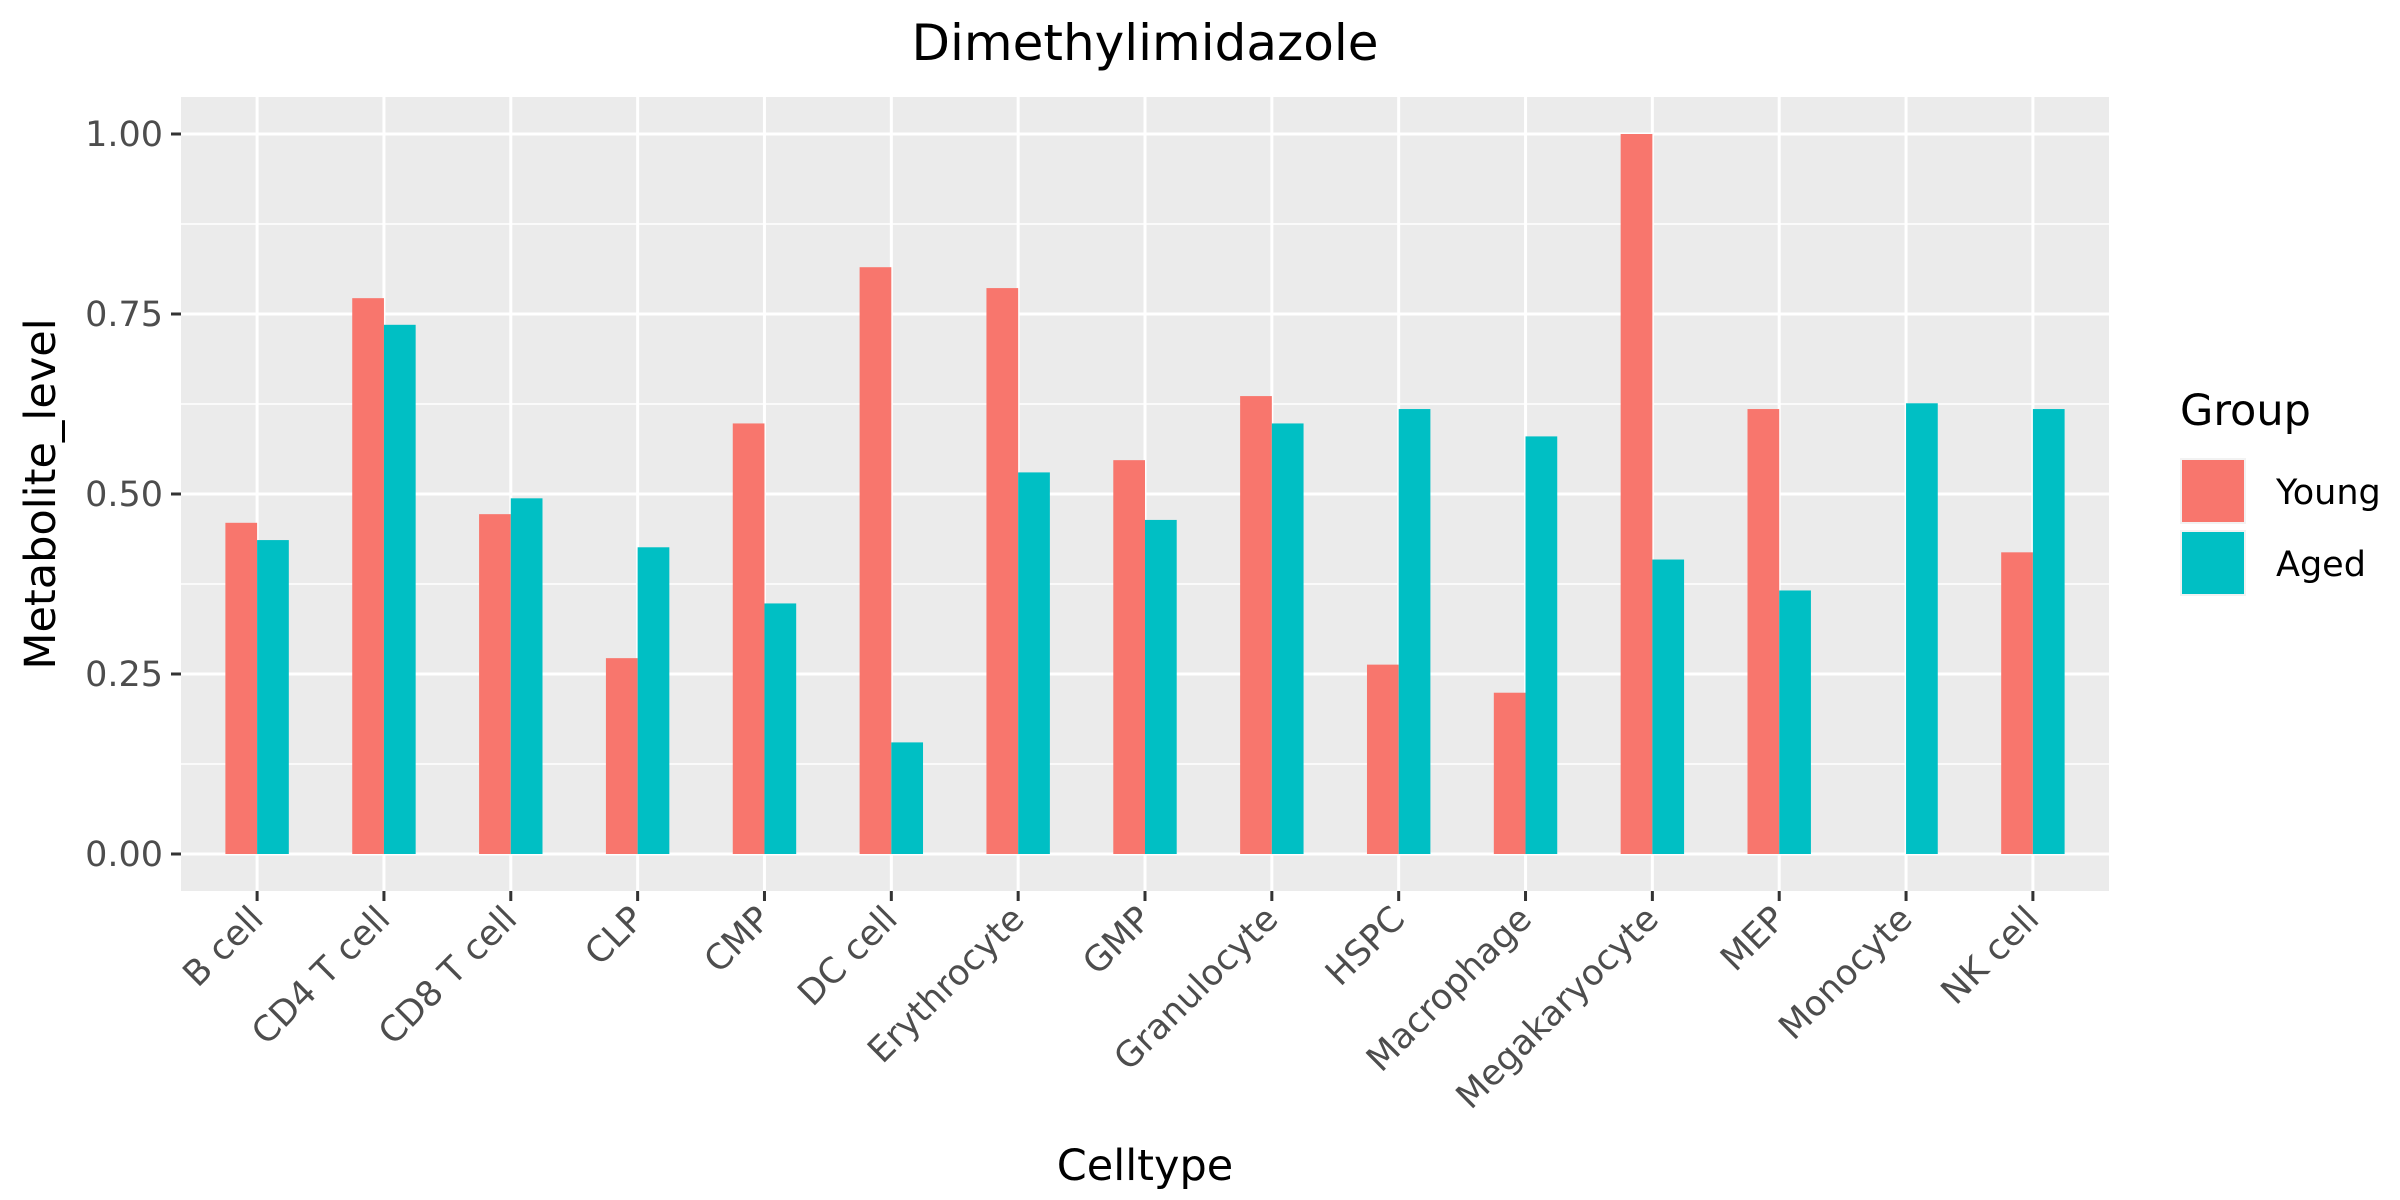  I want to click on x-tick-label: CMP, so click(738, 940).